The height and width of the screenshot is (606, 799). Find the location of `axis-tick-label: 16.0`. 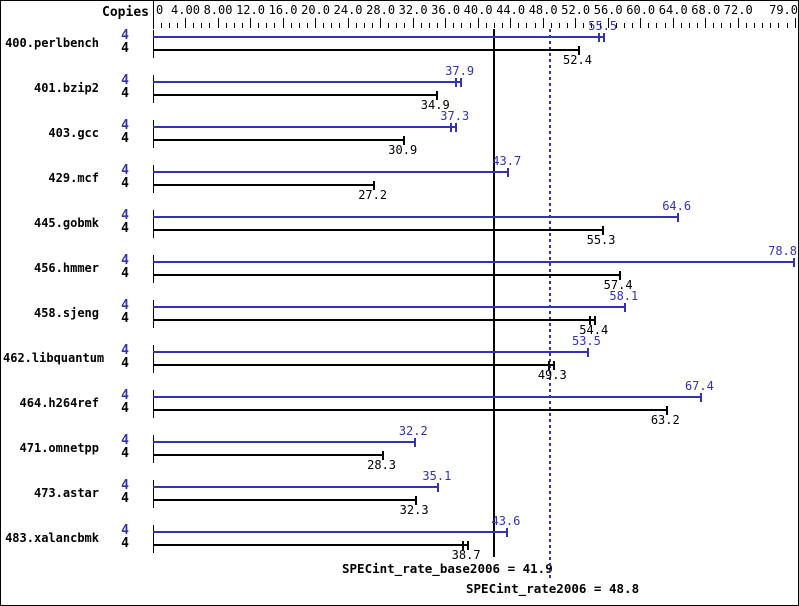

axis-tick-label: 16.0 is located at coordinates (283, 10).